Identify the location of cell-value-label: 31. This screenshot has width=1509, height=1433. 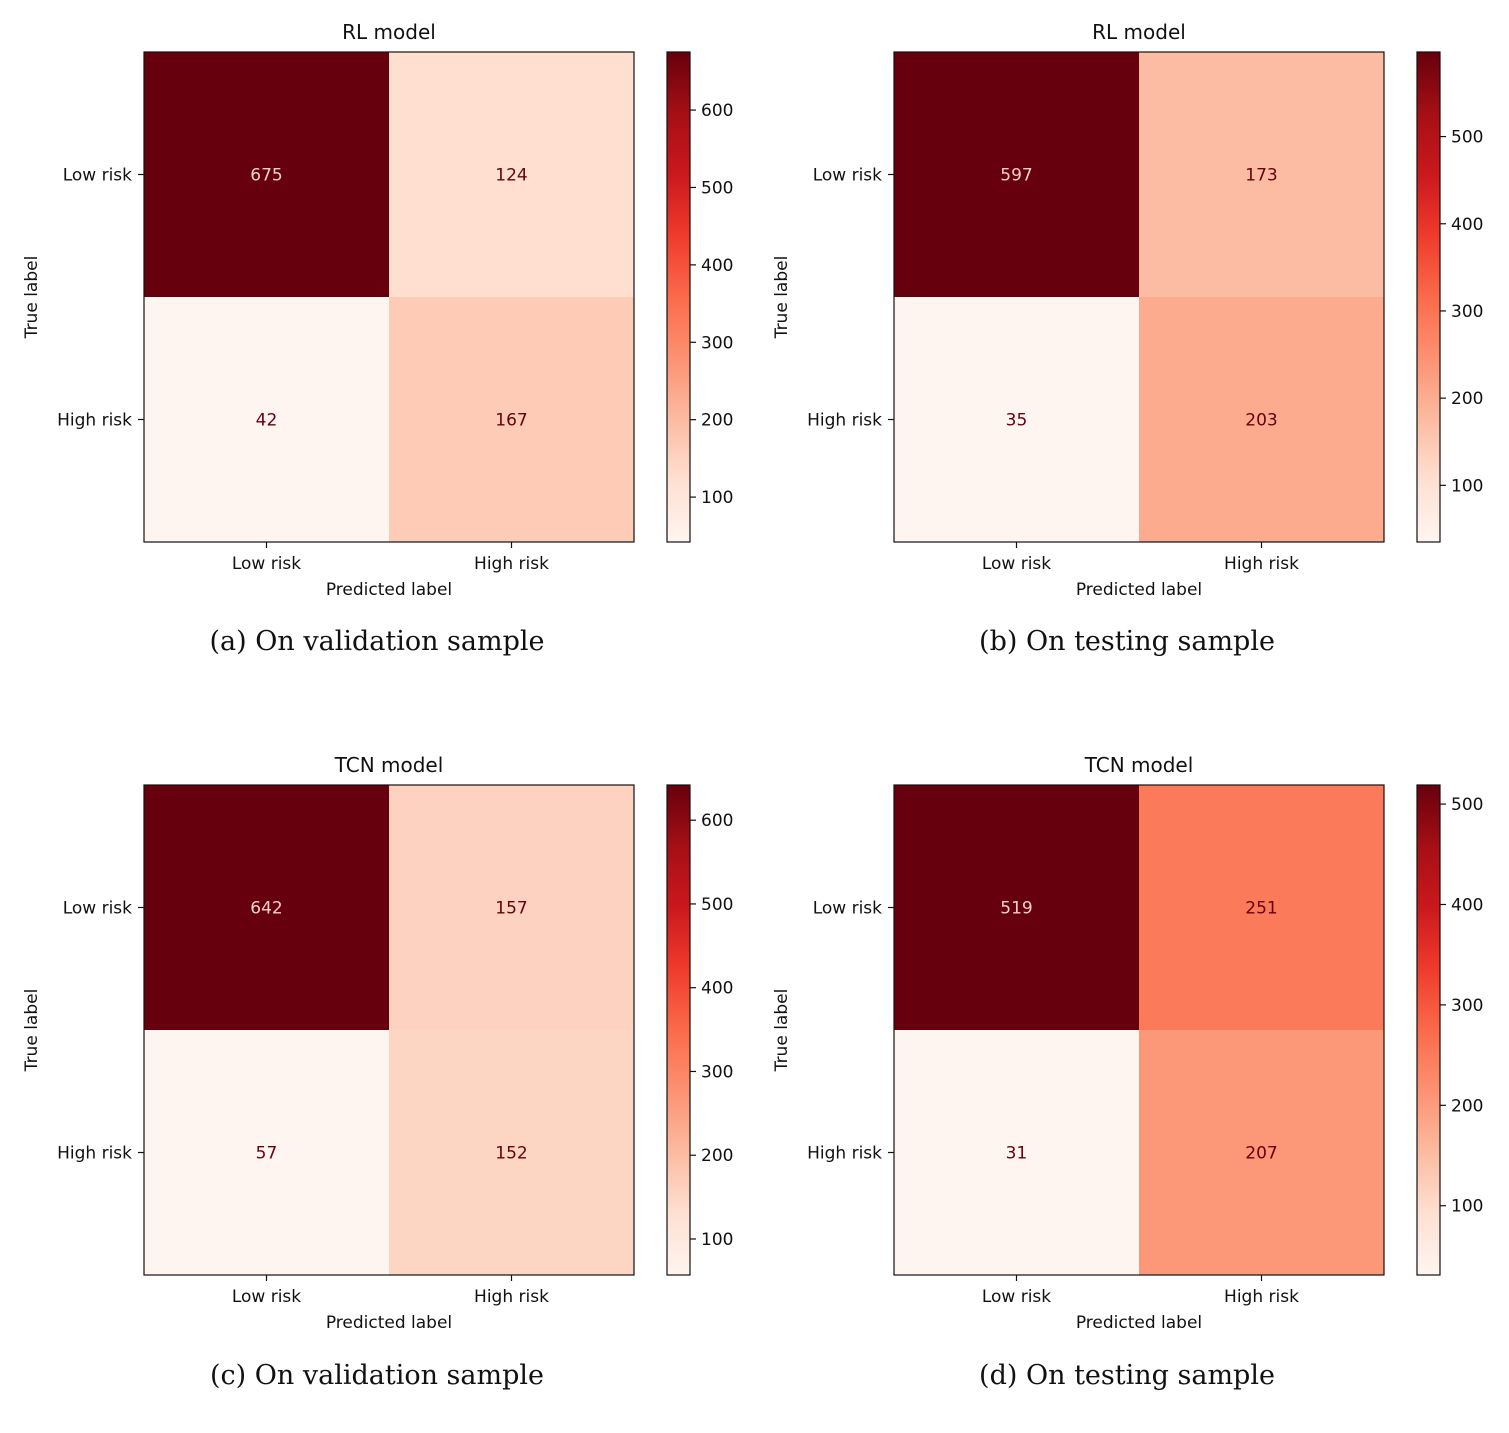
(1017, 1154).